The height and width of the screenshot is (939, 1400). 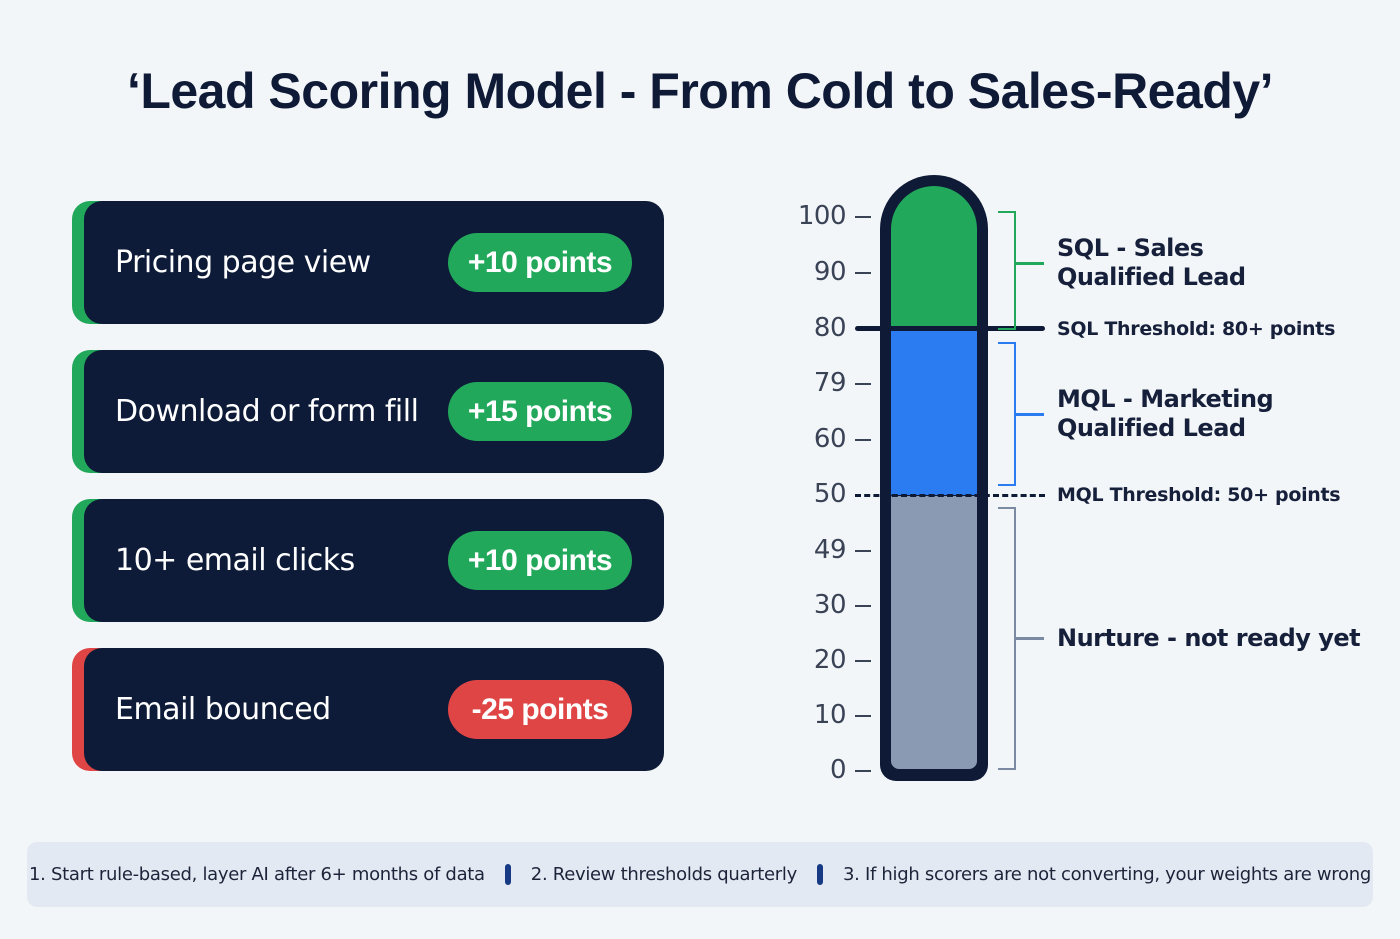 I want to click on axis-tick-label: 30, so click(x=830, y=605).